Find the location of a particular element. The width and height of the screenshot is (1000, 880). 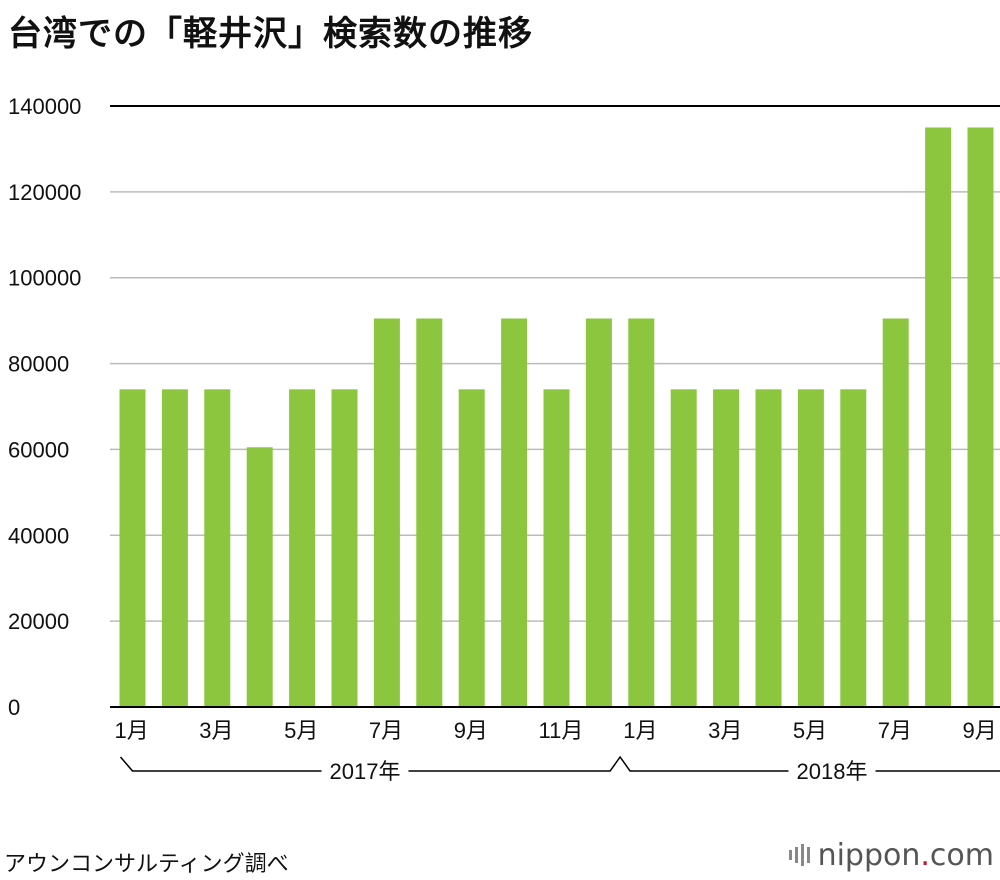

year-label: 2018年 is located at coordinates (832, 771).